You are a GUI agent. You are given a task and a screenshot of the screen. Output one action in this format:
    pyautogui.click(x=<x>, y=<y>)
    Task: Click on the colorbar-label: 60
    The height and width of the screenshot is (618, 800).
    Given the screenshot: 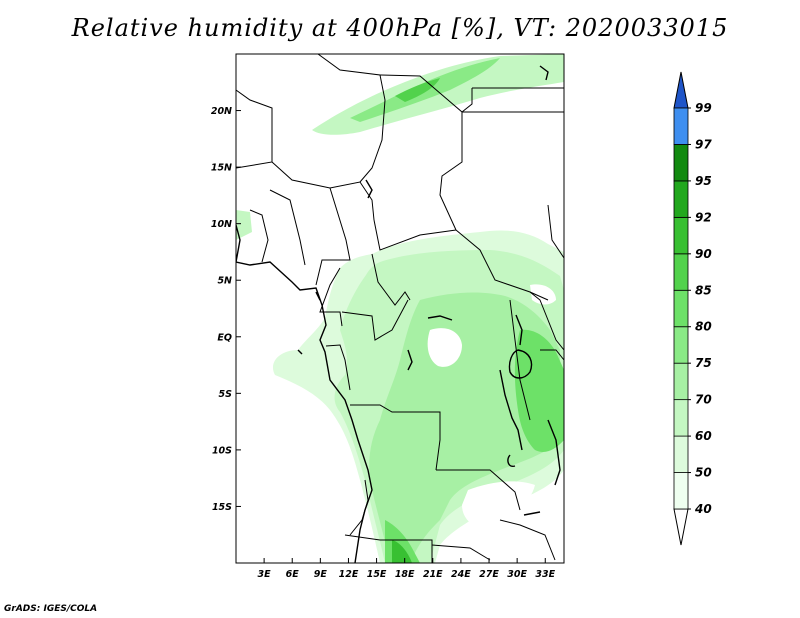 What is the action you would take?
    pyautogui.click(x=703, y=436)
    